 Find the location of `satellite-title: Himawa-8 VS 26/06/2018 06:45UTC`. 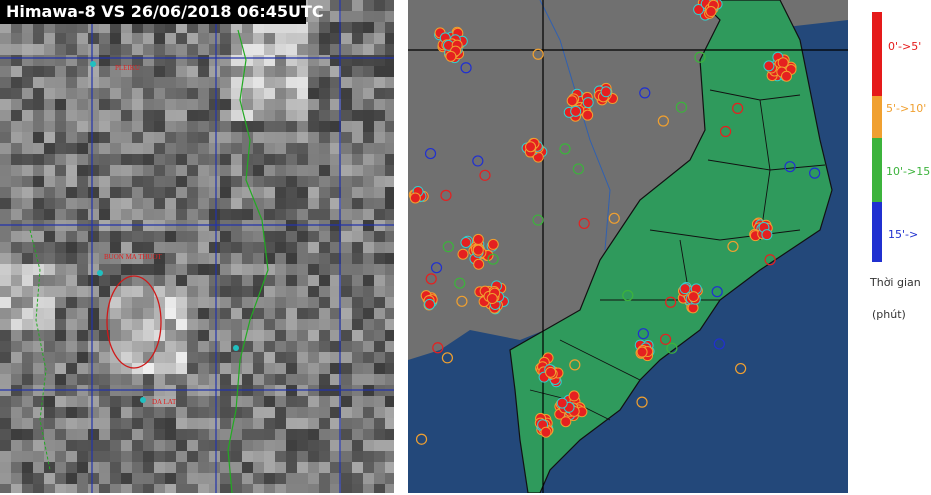

satellite-title: Himawa-8 VS 26/06/2018 06:45UTC is located at coordinates (165, 11).